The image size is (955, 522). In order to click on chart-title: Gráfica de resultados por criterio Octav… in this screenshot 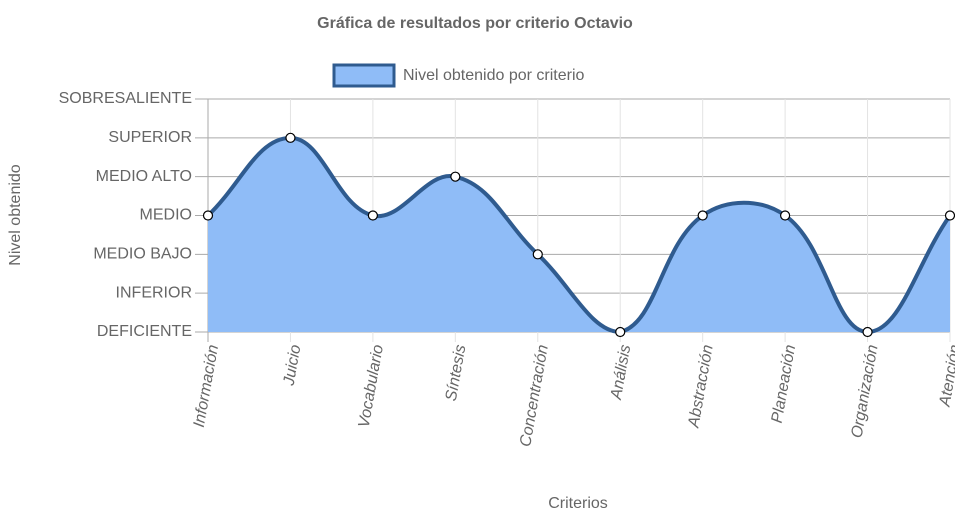, I will do `click(475, 23)`.